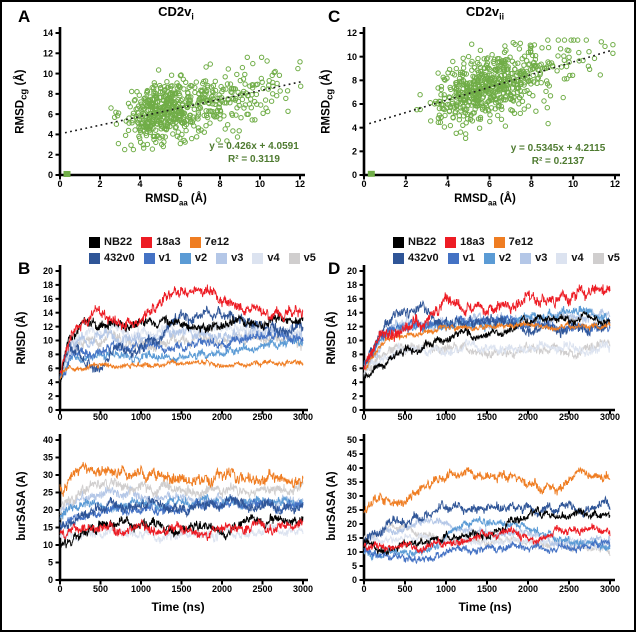 This screenshot has height=632, width=636. What do you see at coordinates (558, 161) in the screenshot?
I see `scatter-c-r2: R² = 0.2137` at bounding box center [558, 161].